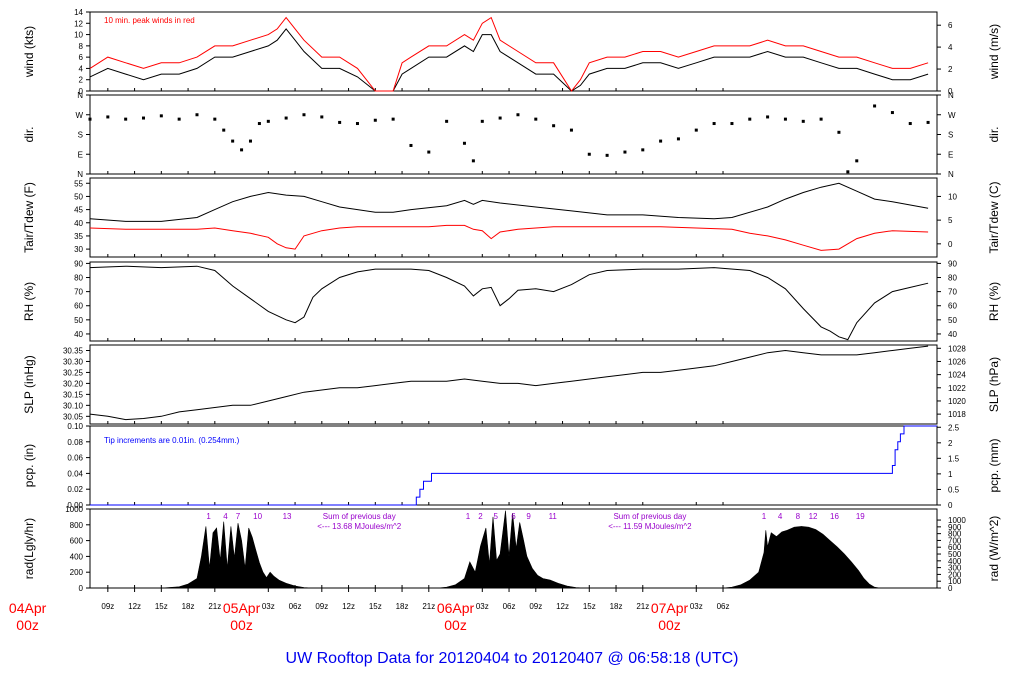 The height and width of the screenshot is (700, 1024). I want to click on wind-panel-frame, so click(513, 51).